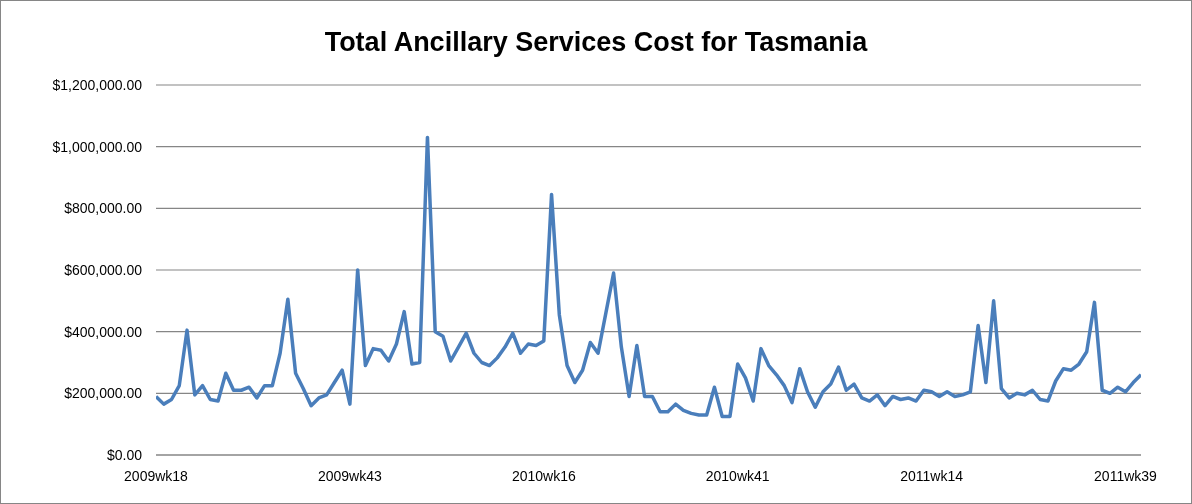 The height and width of the screenshot is (504, 1192). I want to click on x-tick-label: 2011wk39, so click(1126, 475).